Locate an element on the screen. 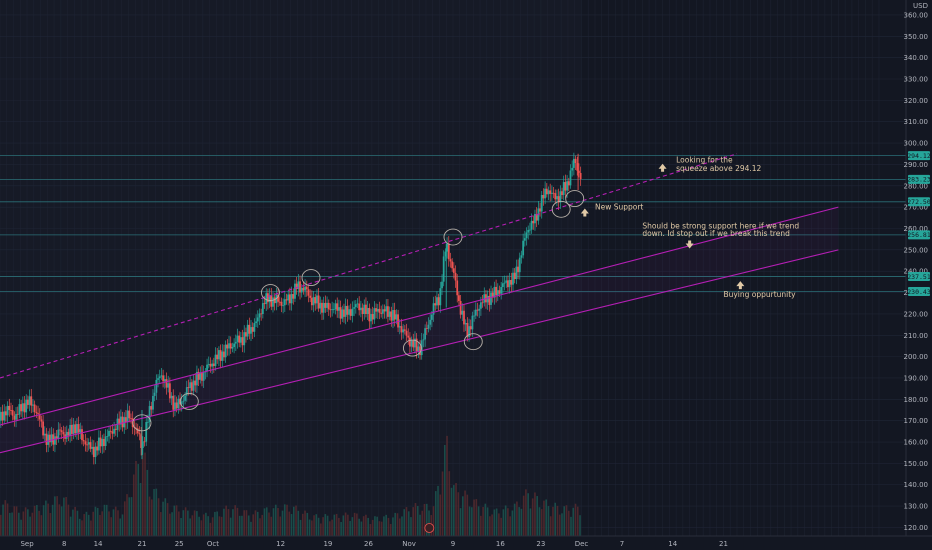  price-tick-label: 240.00 is located at coordinates (916, 272).